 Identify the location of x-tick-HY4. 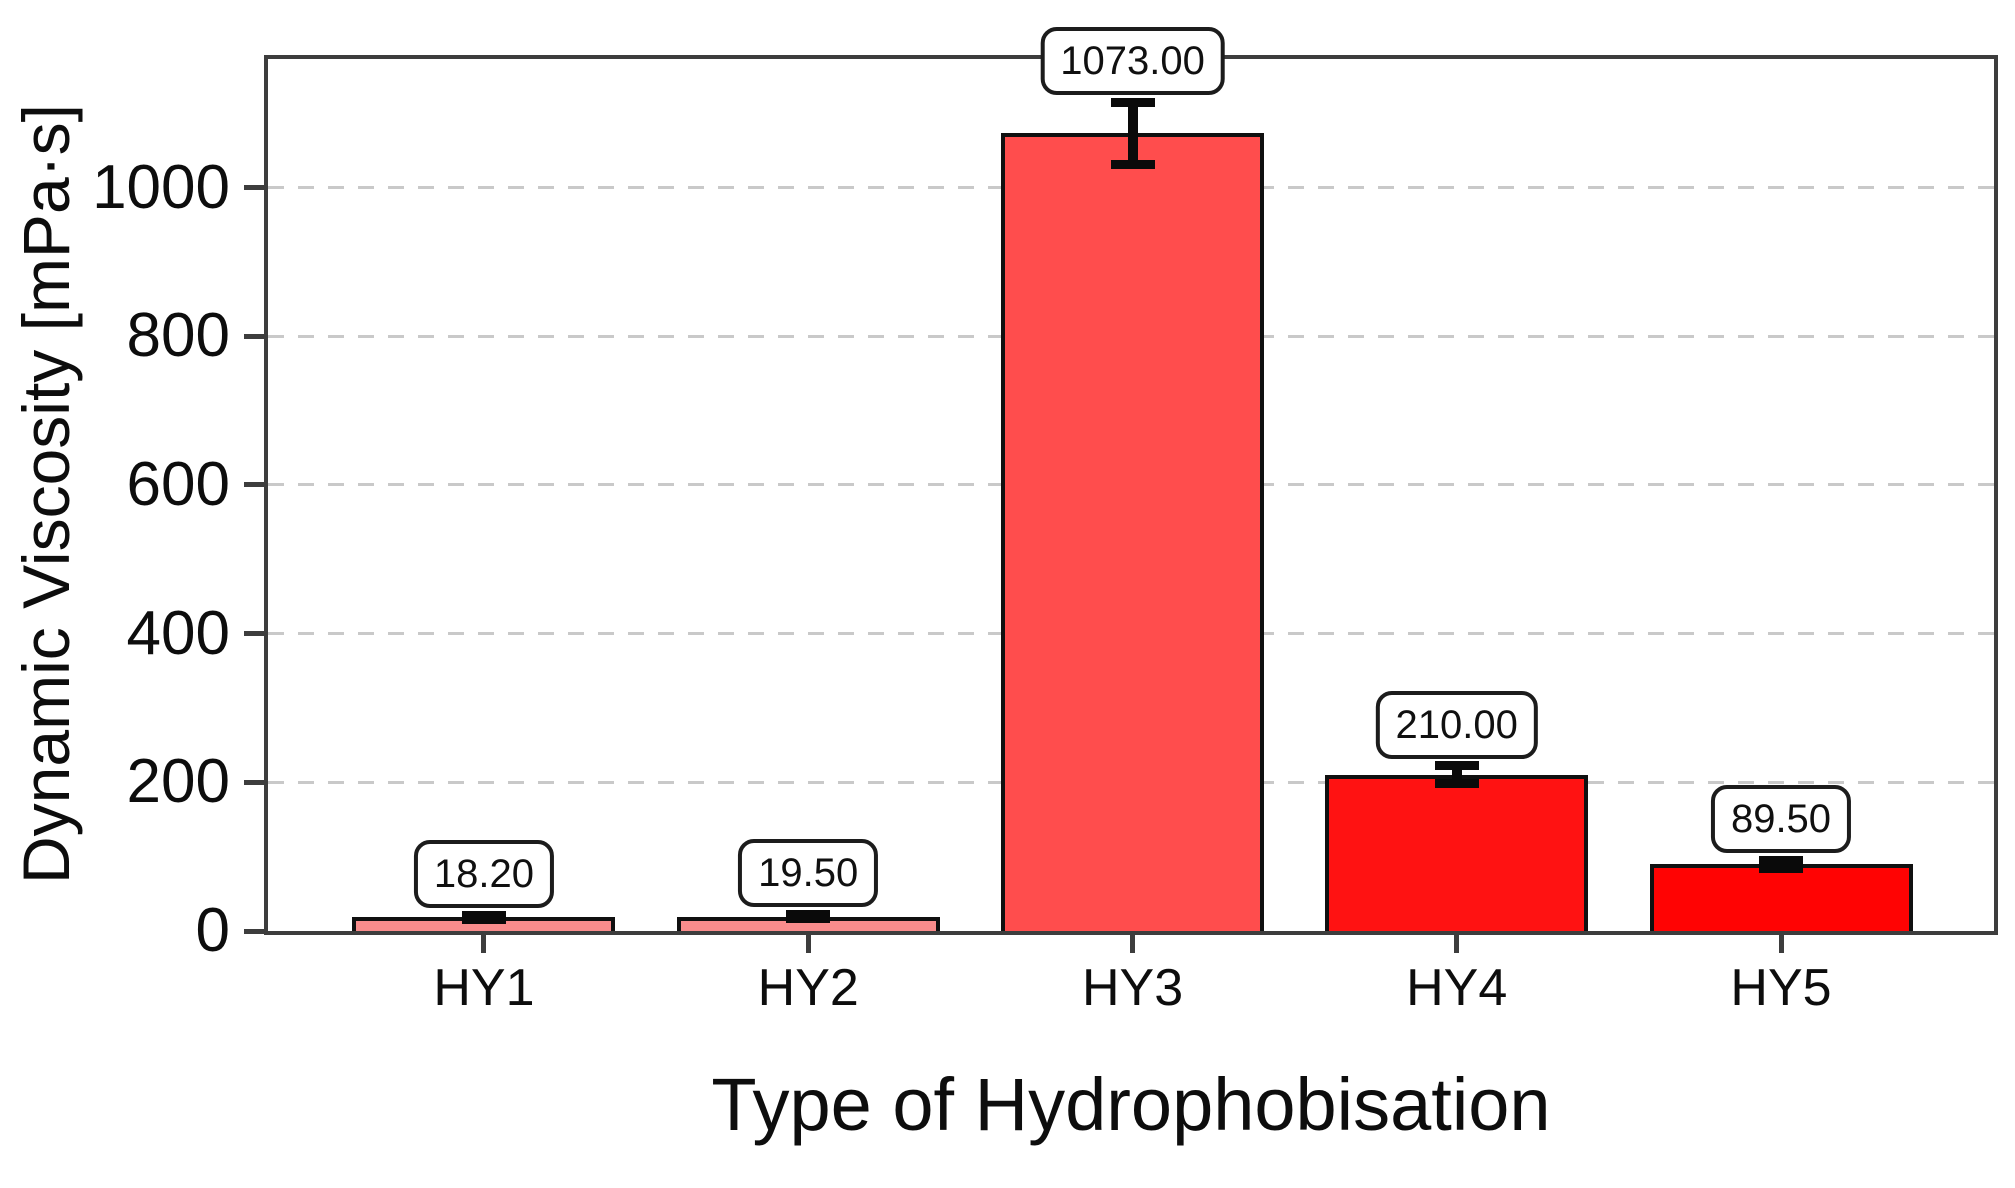
(1457, 944).